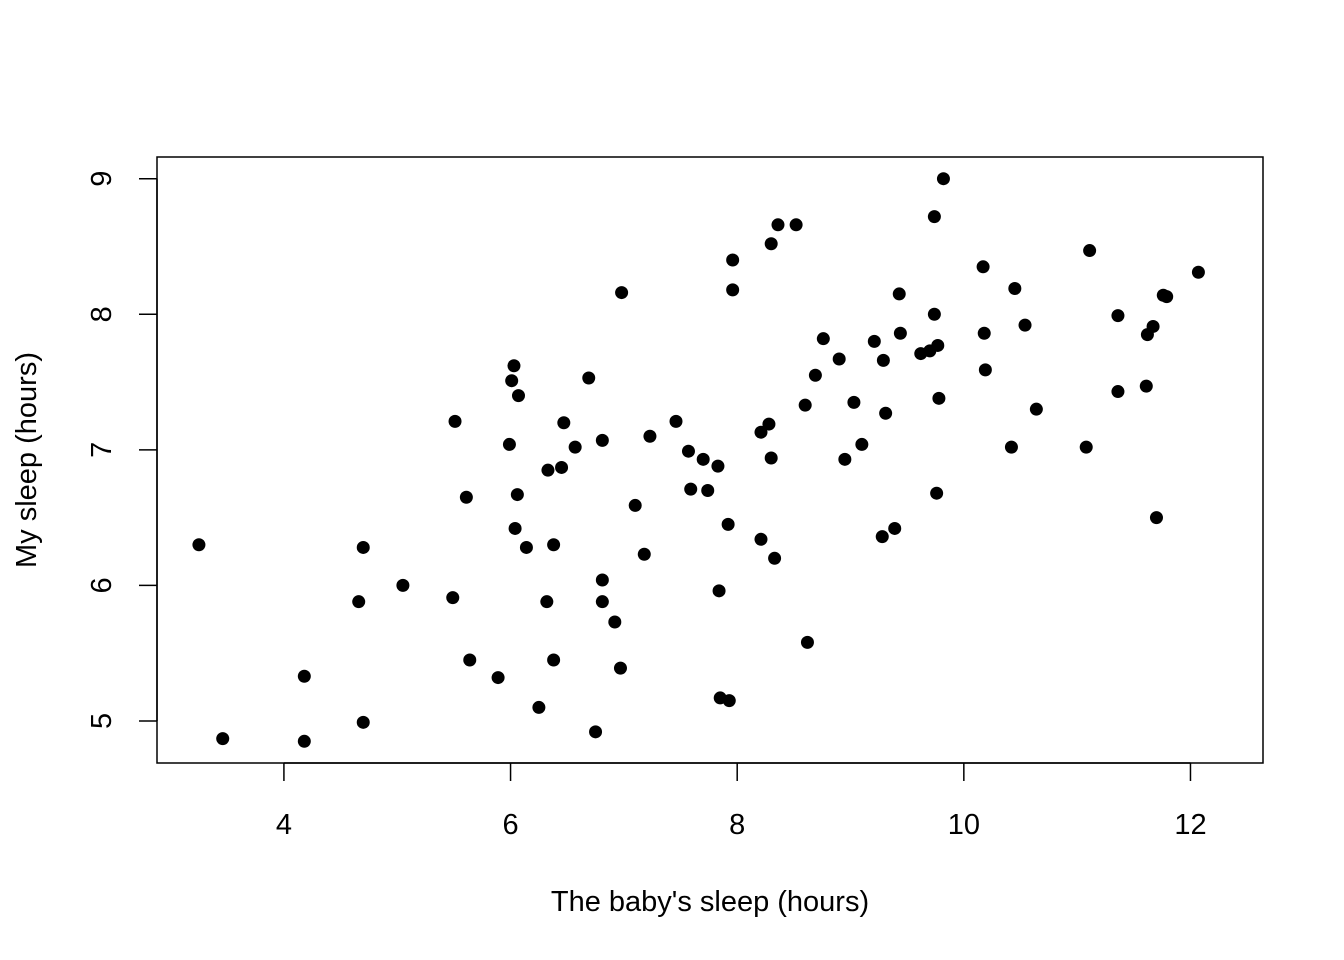 Image resolution: width=1344 pixels, height=960 pixels. What do you see at coordinates (710, 902) in the screenshot?
I see `x-axis-label: The baby's sleep (hours)` at bounding box center [710, 902].